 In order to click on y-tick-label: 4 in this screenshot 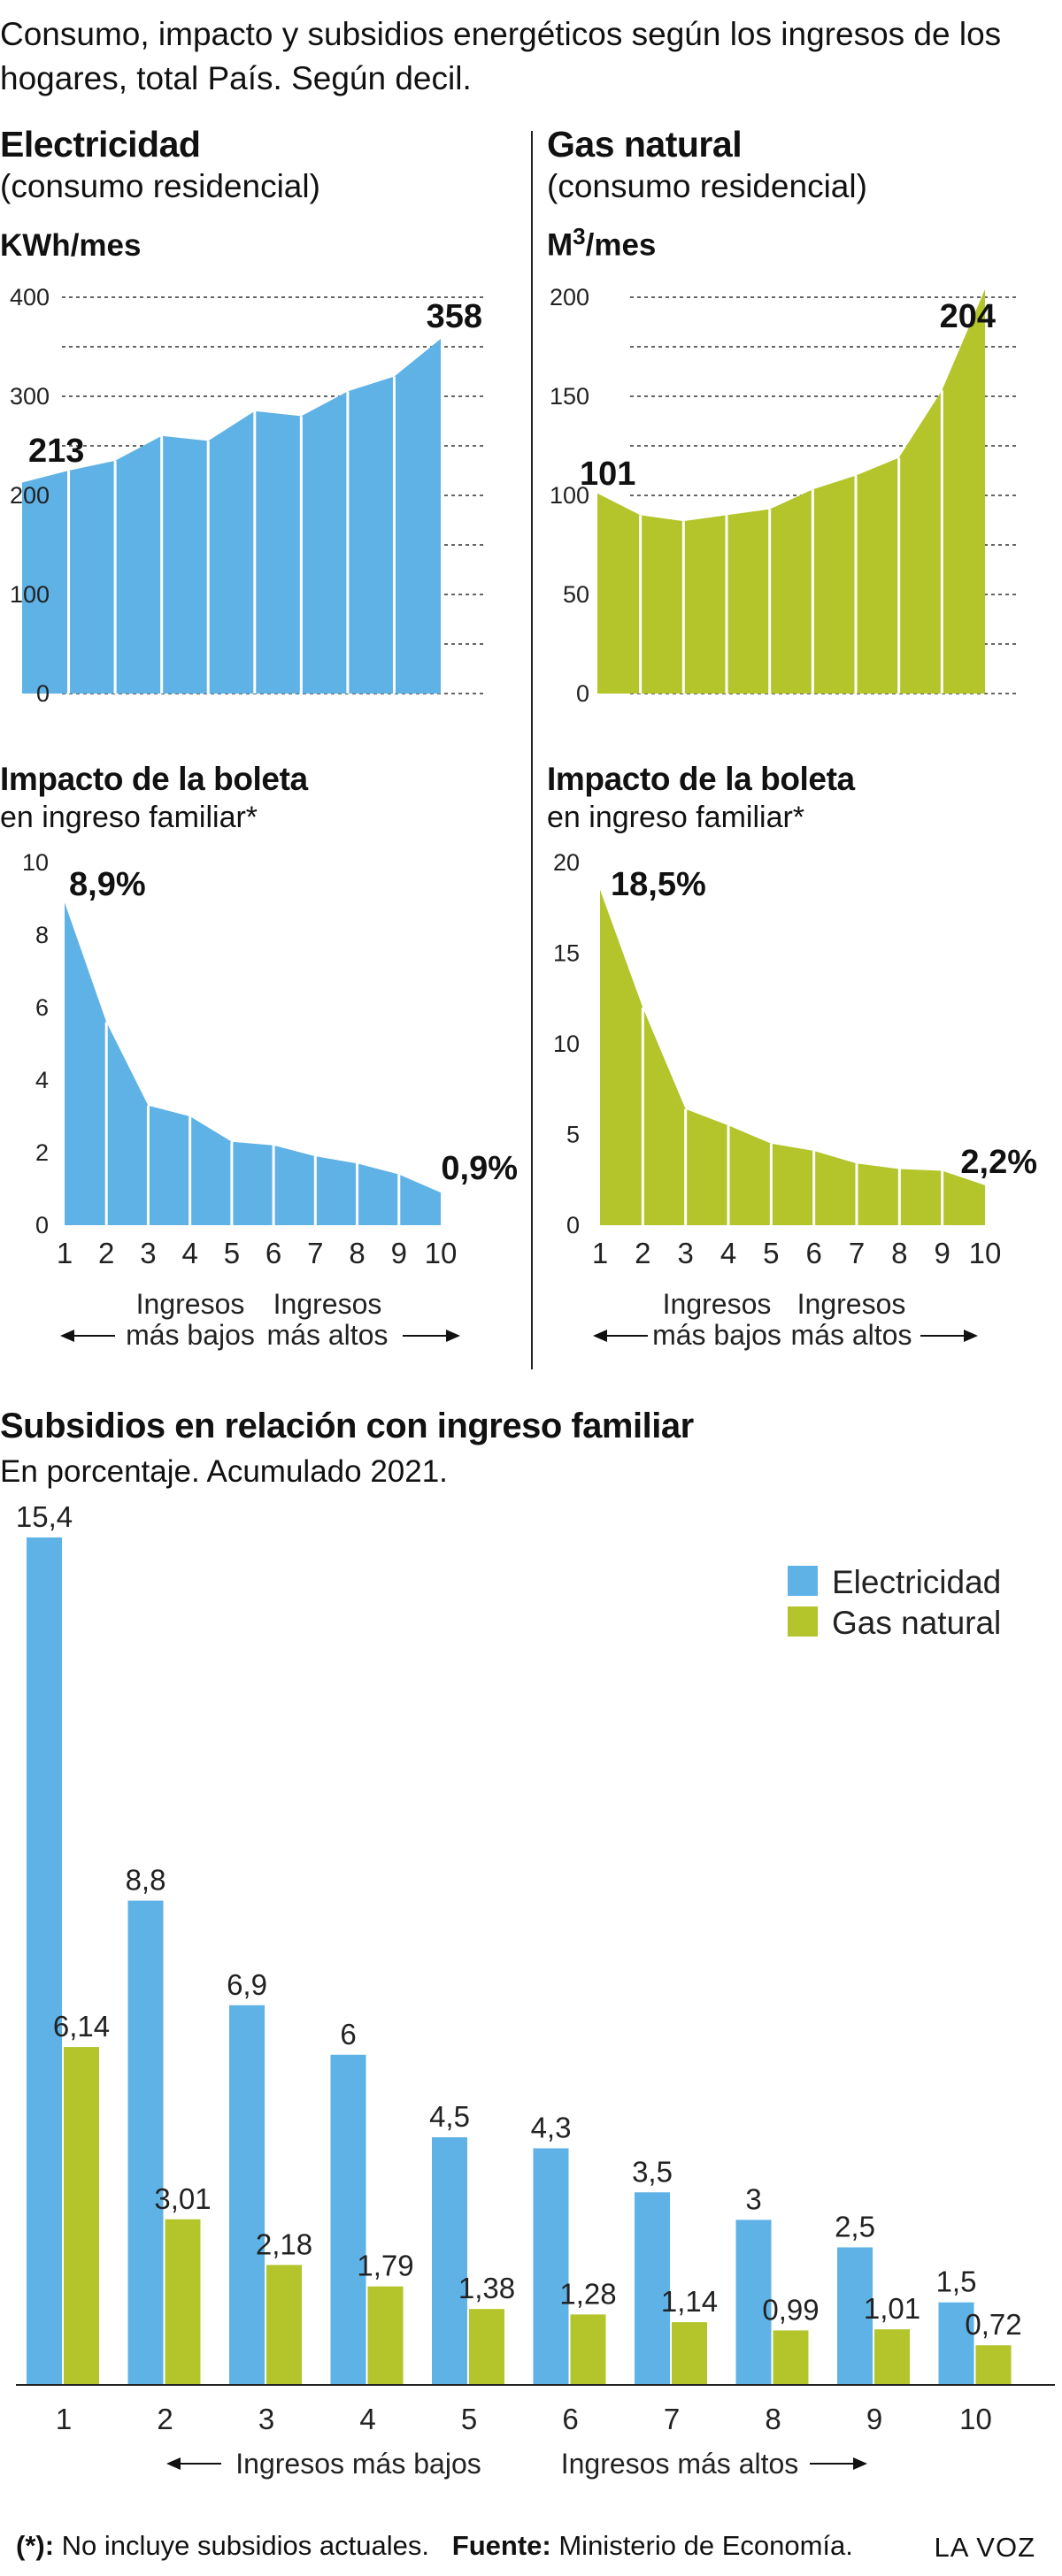, I will do `click(42, 1080)`.